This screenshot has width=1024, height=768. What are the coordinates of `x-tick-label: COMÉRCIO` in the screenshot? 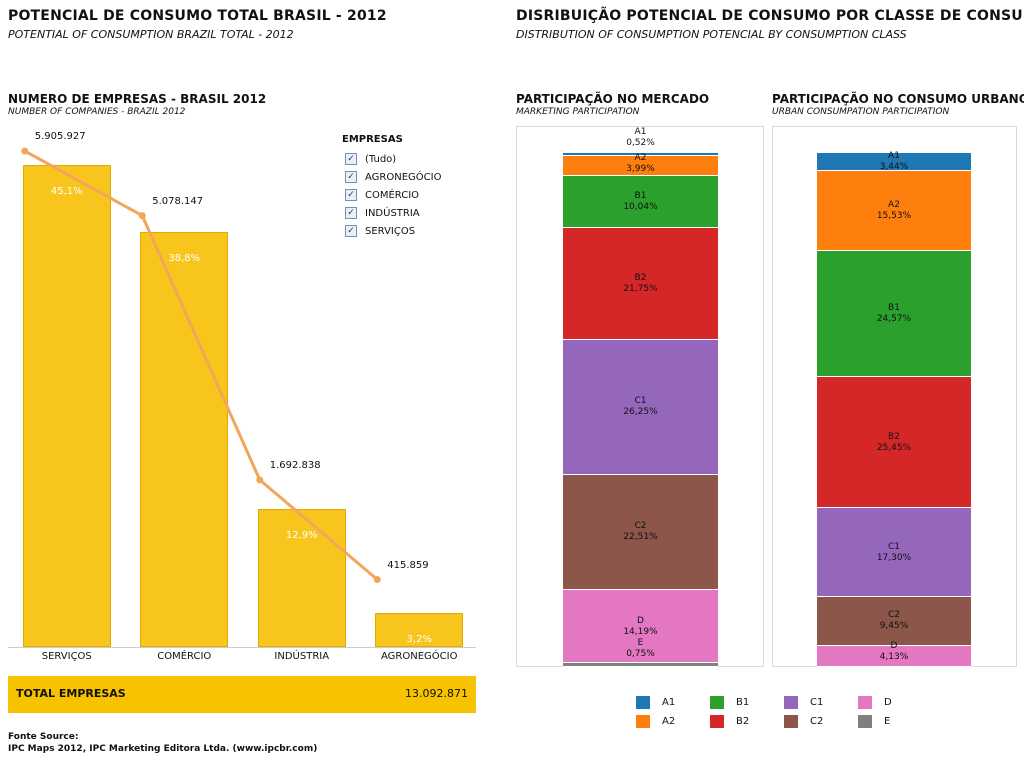 It's located at (184, 656).